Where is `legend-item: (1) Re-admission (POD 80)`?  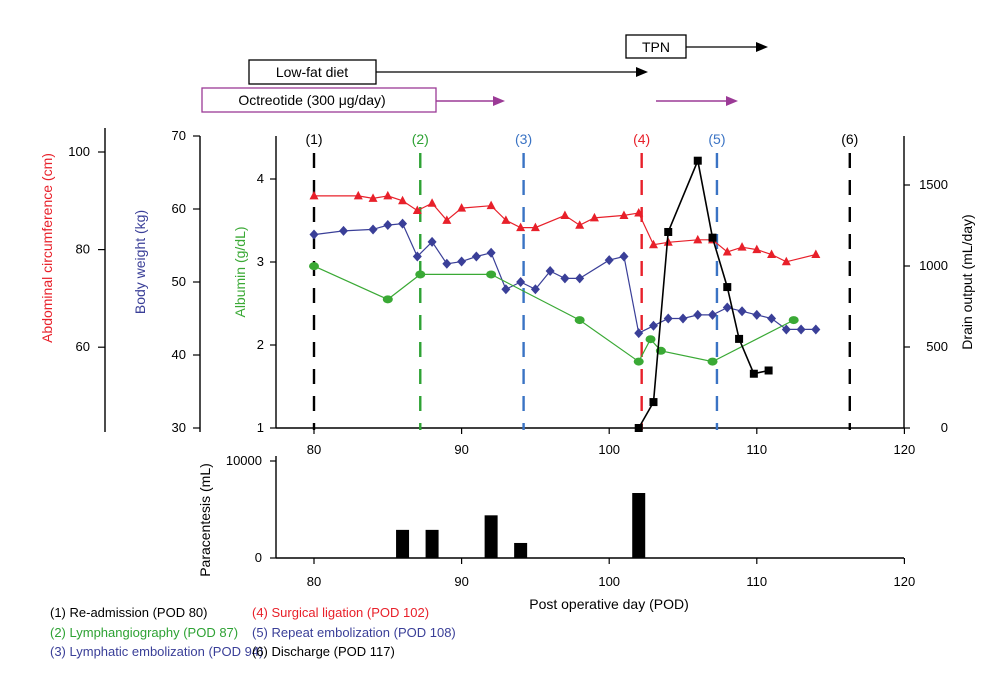
legend-item: (1) Re-admission (POD 80) is located at coordinates (129, 612).